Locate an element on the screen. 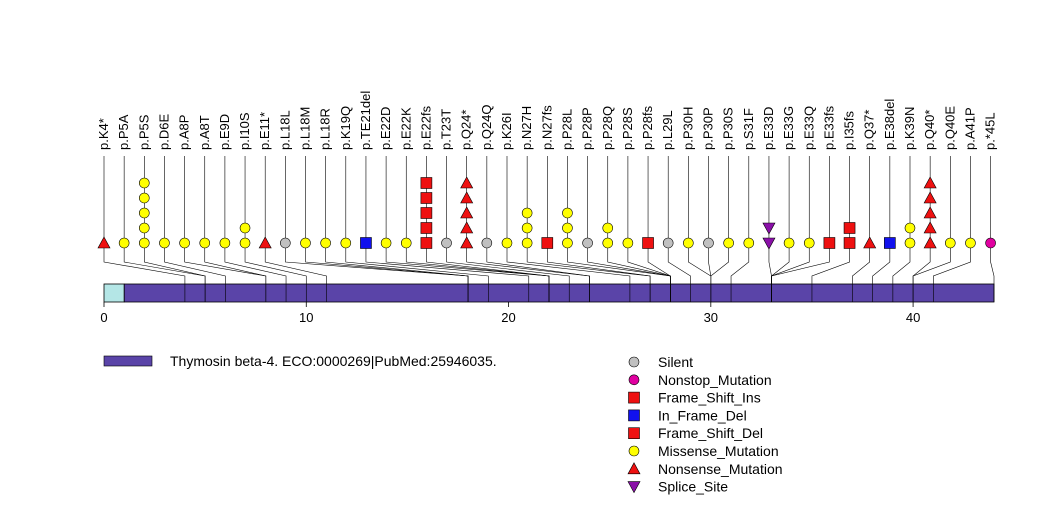  mutation-label: p.S31F is located at coordinates (748, 129).